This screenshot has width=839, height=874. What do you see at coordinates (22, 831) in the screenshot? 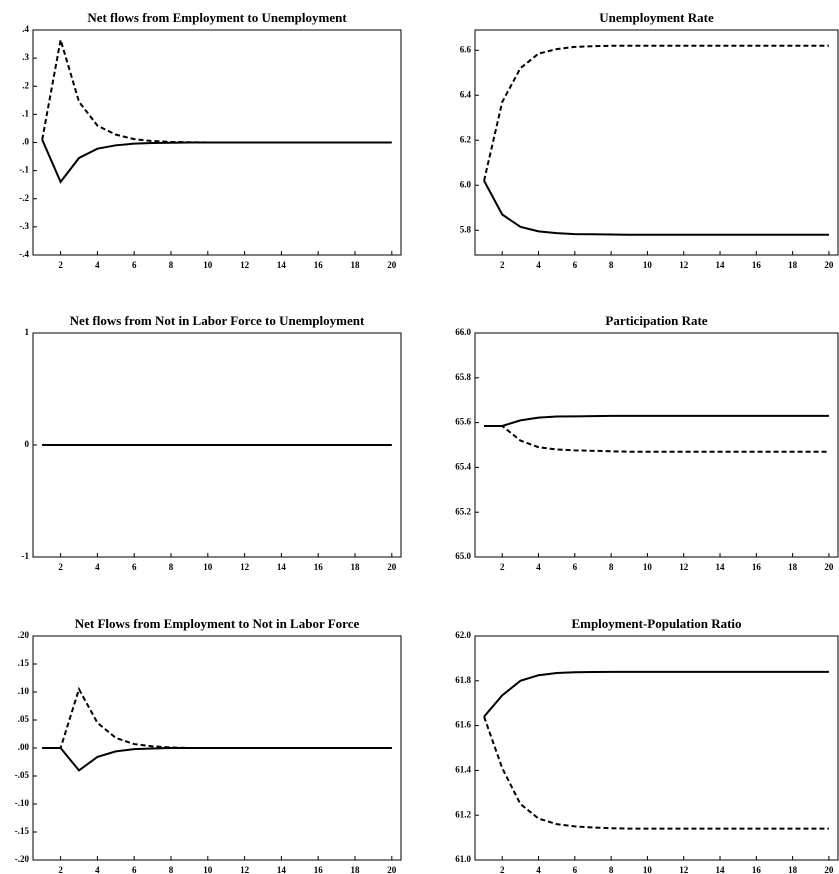
I see `y-tick-label: -.15` at bounding box center [22, 831].